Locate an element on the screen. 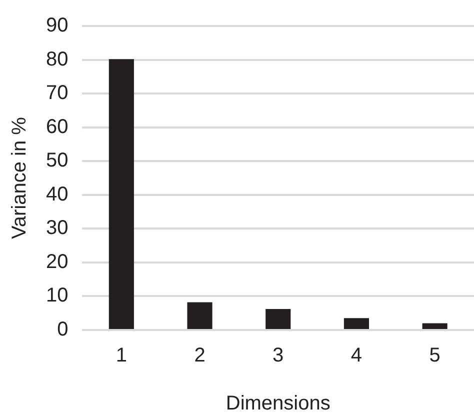 The width and height of the screenshot is (474, 420). x-tick-label: 4 is located at coordinates (356, 355).